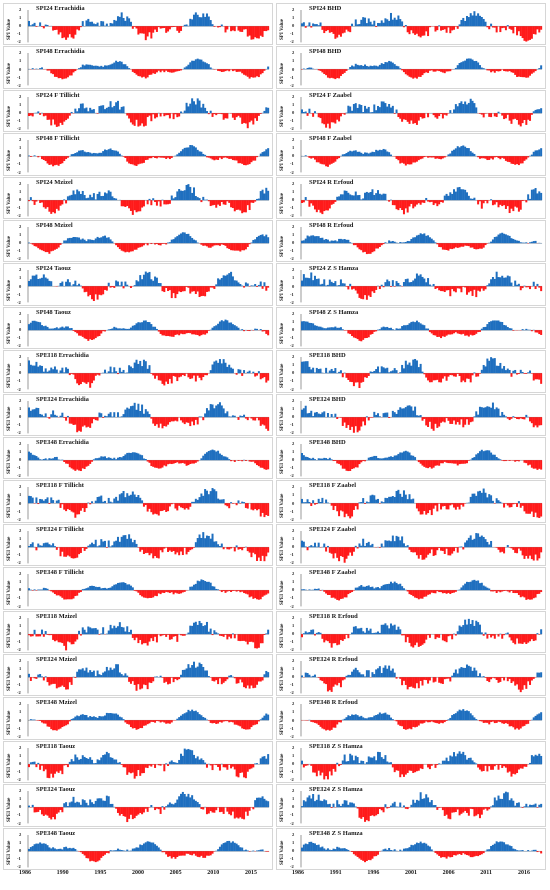  Describe the element at coordinates (19, 468) in the screenshot. I see `y-tick-label: -1` at that location.